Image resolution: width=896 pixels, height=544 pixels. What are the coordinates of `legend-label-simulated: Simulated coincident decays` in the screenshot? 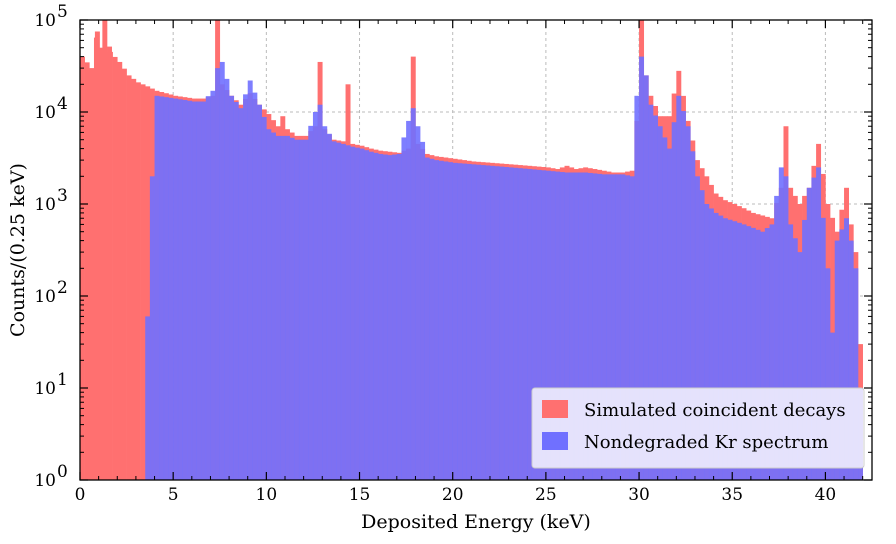 It's located at (715, 410).